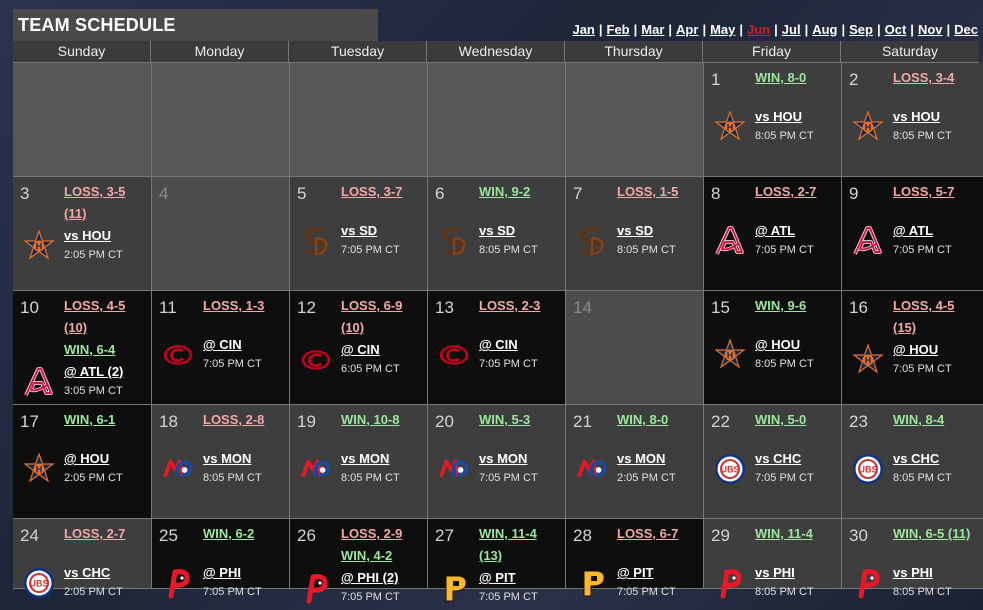 The image size is (983, 610). I want to click on day-cell-2: 2 LOSS, 3-4 vs HOU 8:05 PM CT H, so click(912, 120).